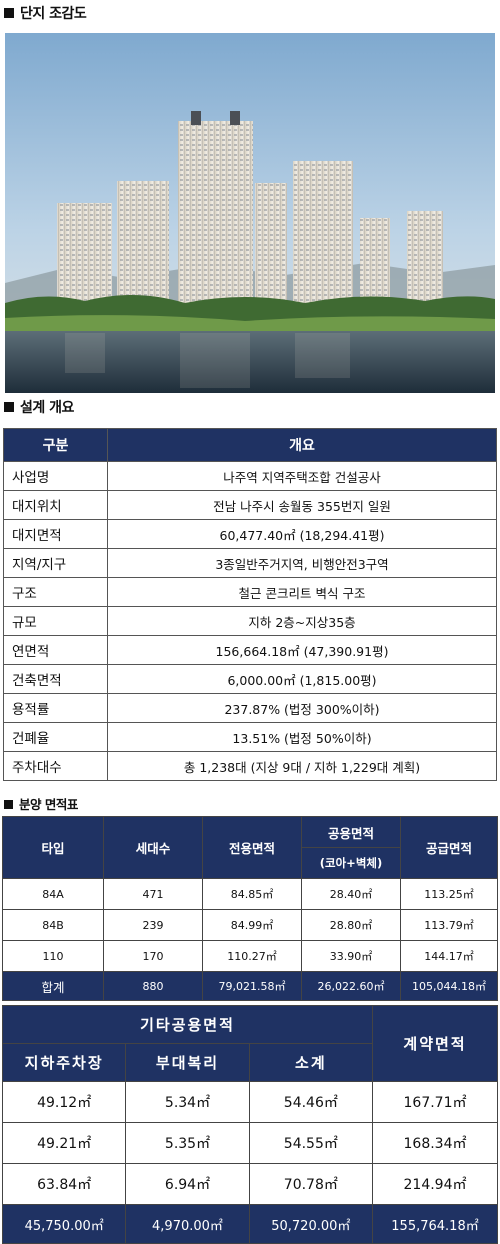 The width and height of the screenshot is (500, 1244). What do you see at coordinates (311, 1224) in the screenshot?
I see `cell-subtotal: 50,720.00㎡` at bounding box center [311, 1224].